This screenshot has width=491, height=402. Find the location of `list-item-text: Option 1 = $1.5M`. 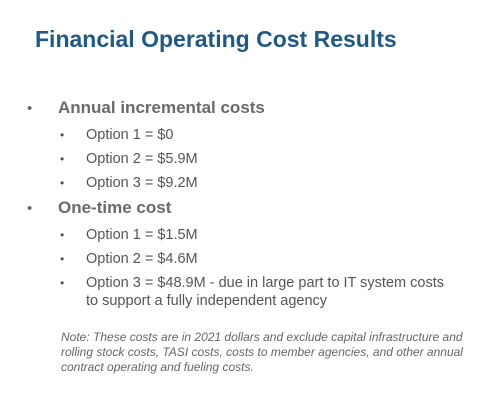

list-item-text: Option 1 = $1.5M is located at coordinates (142, 235).